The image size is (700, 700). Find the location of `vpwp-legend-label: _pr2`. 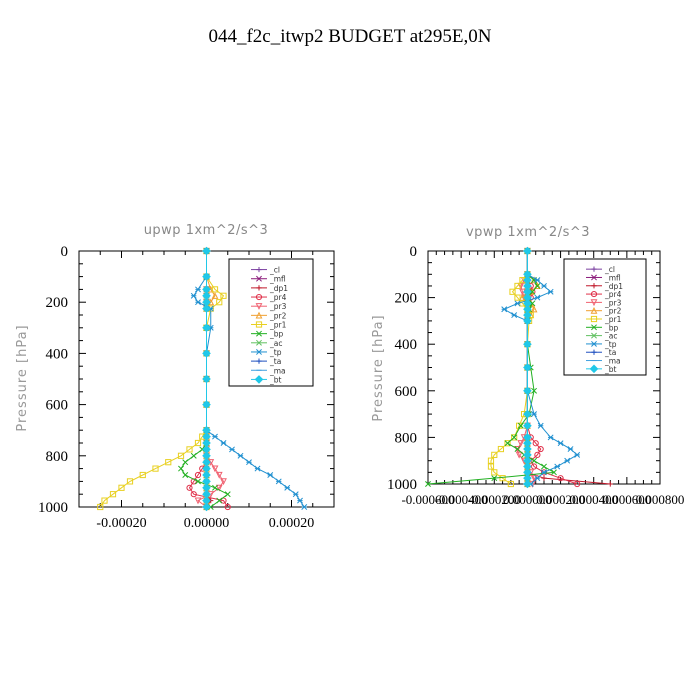

vpwp-legend-label: _pr2 is located at coordinates (613, 311).